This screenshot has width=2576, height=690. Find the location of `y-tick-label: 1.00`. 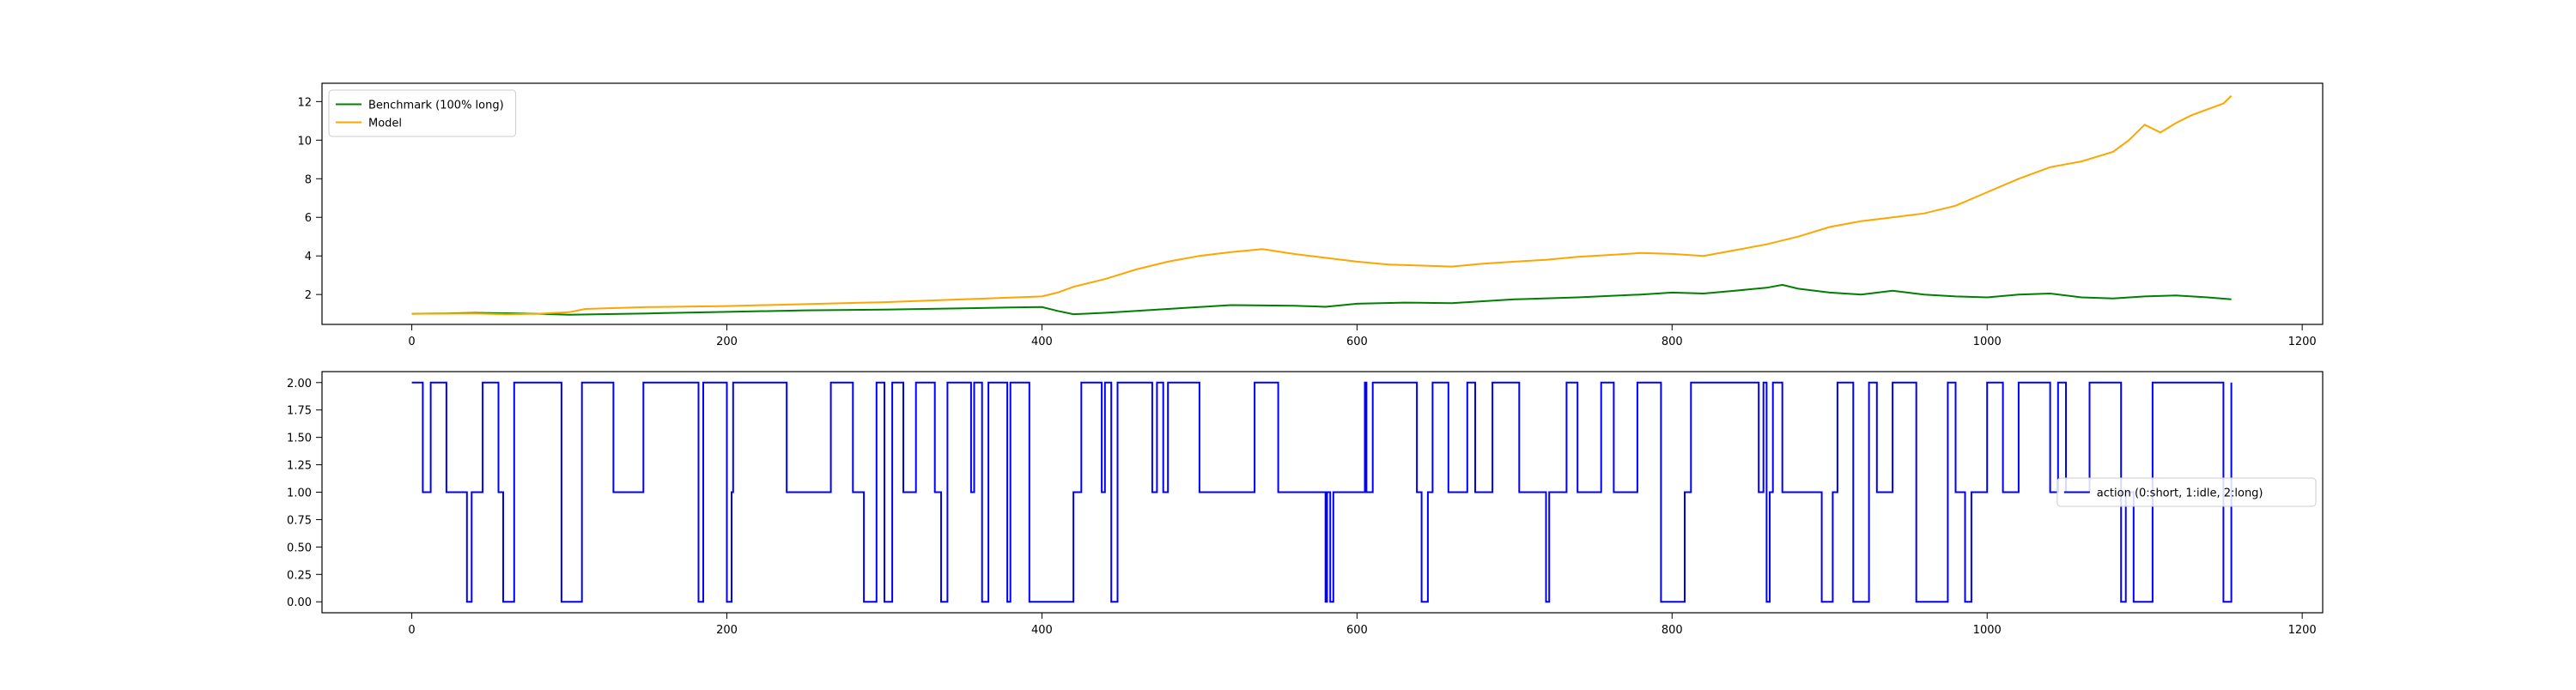

y-tick-label: 1.00 is located at coordinates (300, 493).